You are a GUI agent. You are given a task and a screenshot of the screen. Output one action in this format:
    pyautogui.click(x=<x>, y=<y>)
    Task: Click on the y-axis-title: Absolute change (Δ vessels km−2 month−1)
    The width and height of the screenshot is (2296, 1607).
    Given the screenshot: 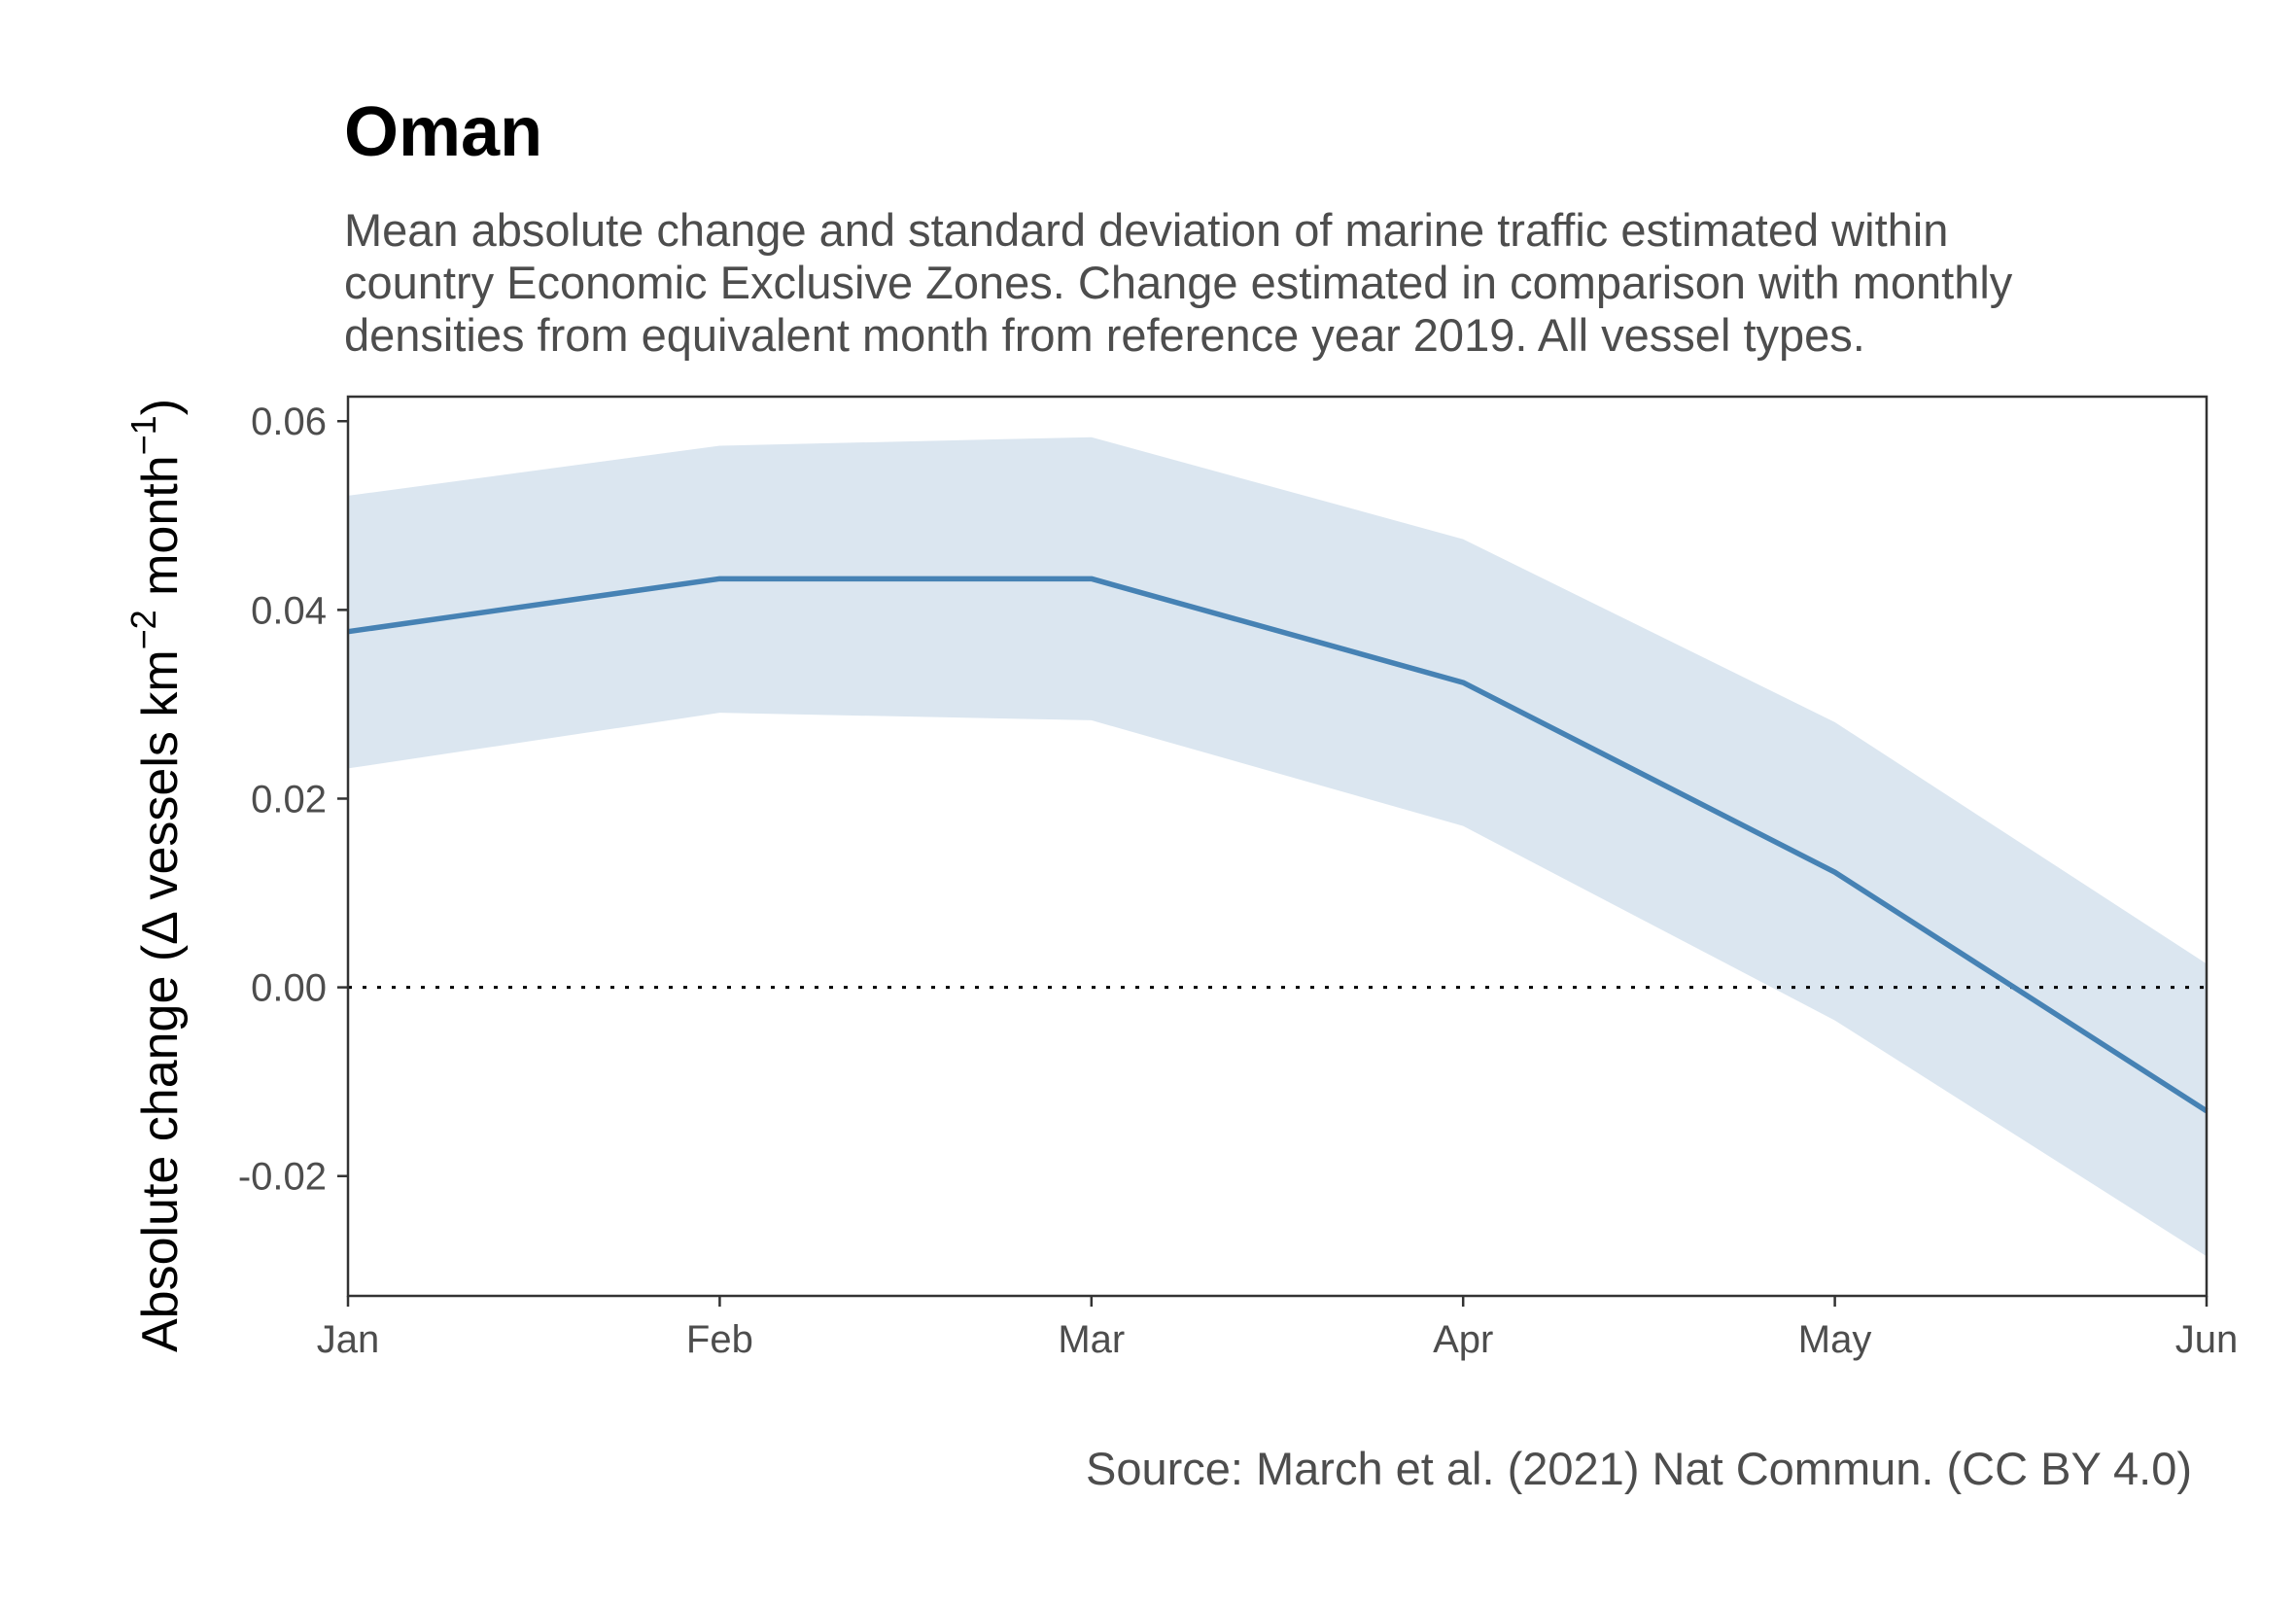 What is the action you would take?
    pyautogui.click(x=156, y=875)
    